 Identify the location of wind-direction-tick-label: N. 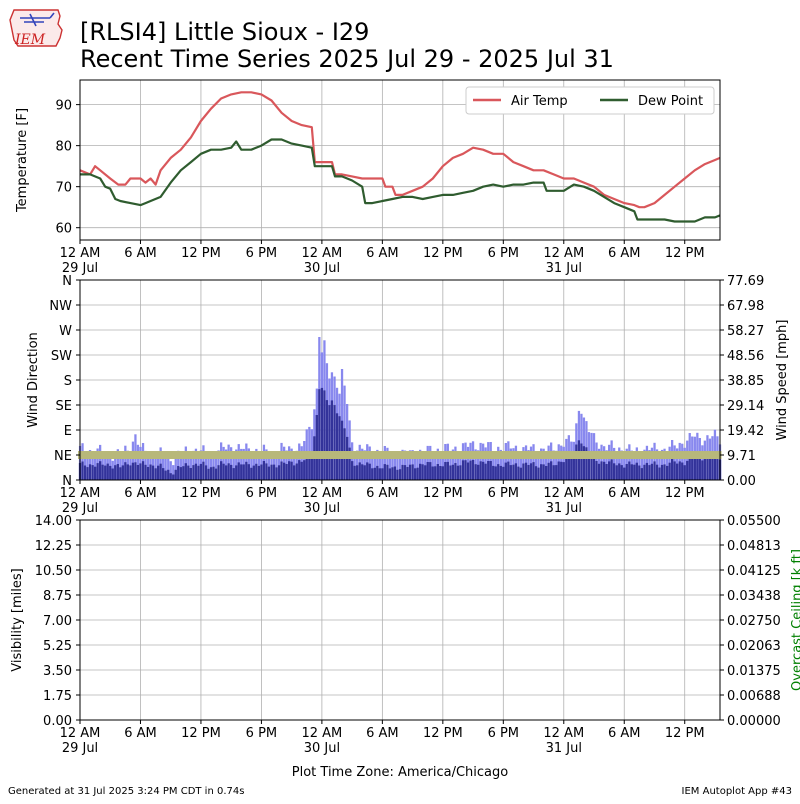
(67, 481).